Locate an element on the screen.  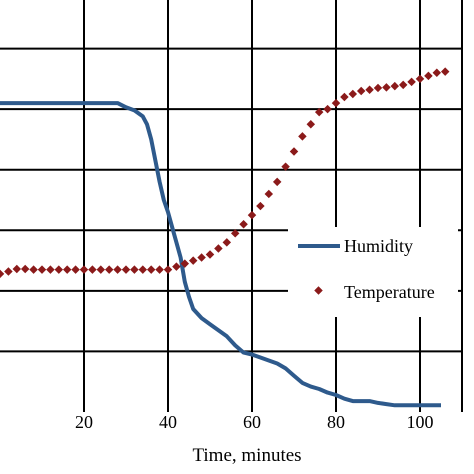
legend-background is located at coordinates (373, 272).